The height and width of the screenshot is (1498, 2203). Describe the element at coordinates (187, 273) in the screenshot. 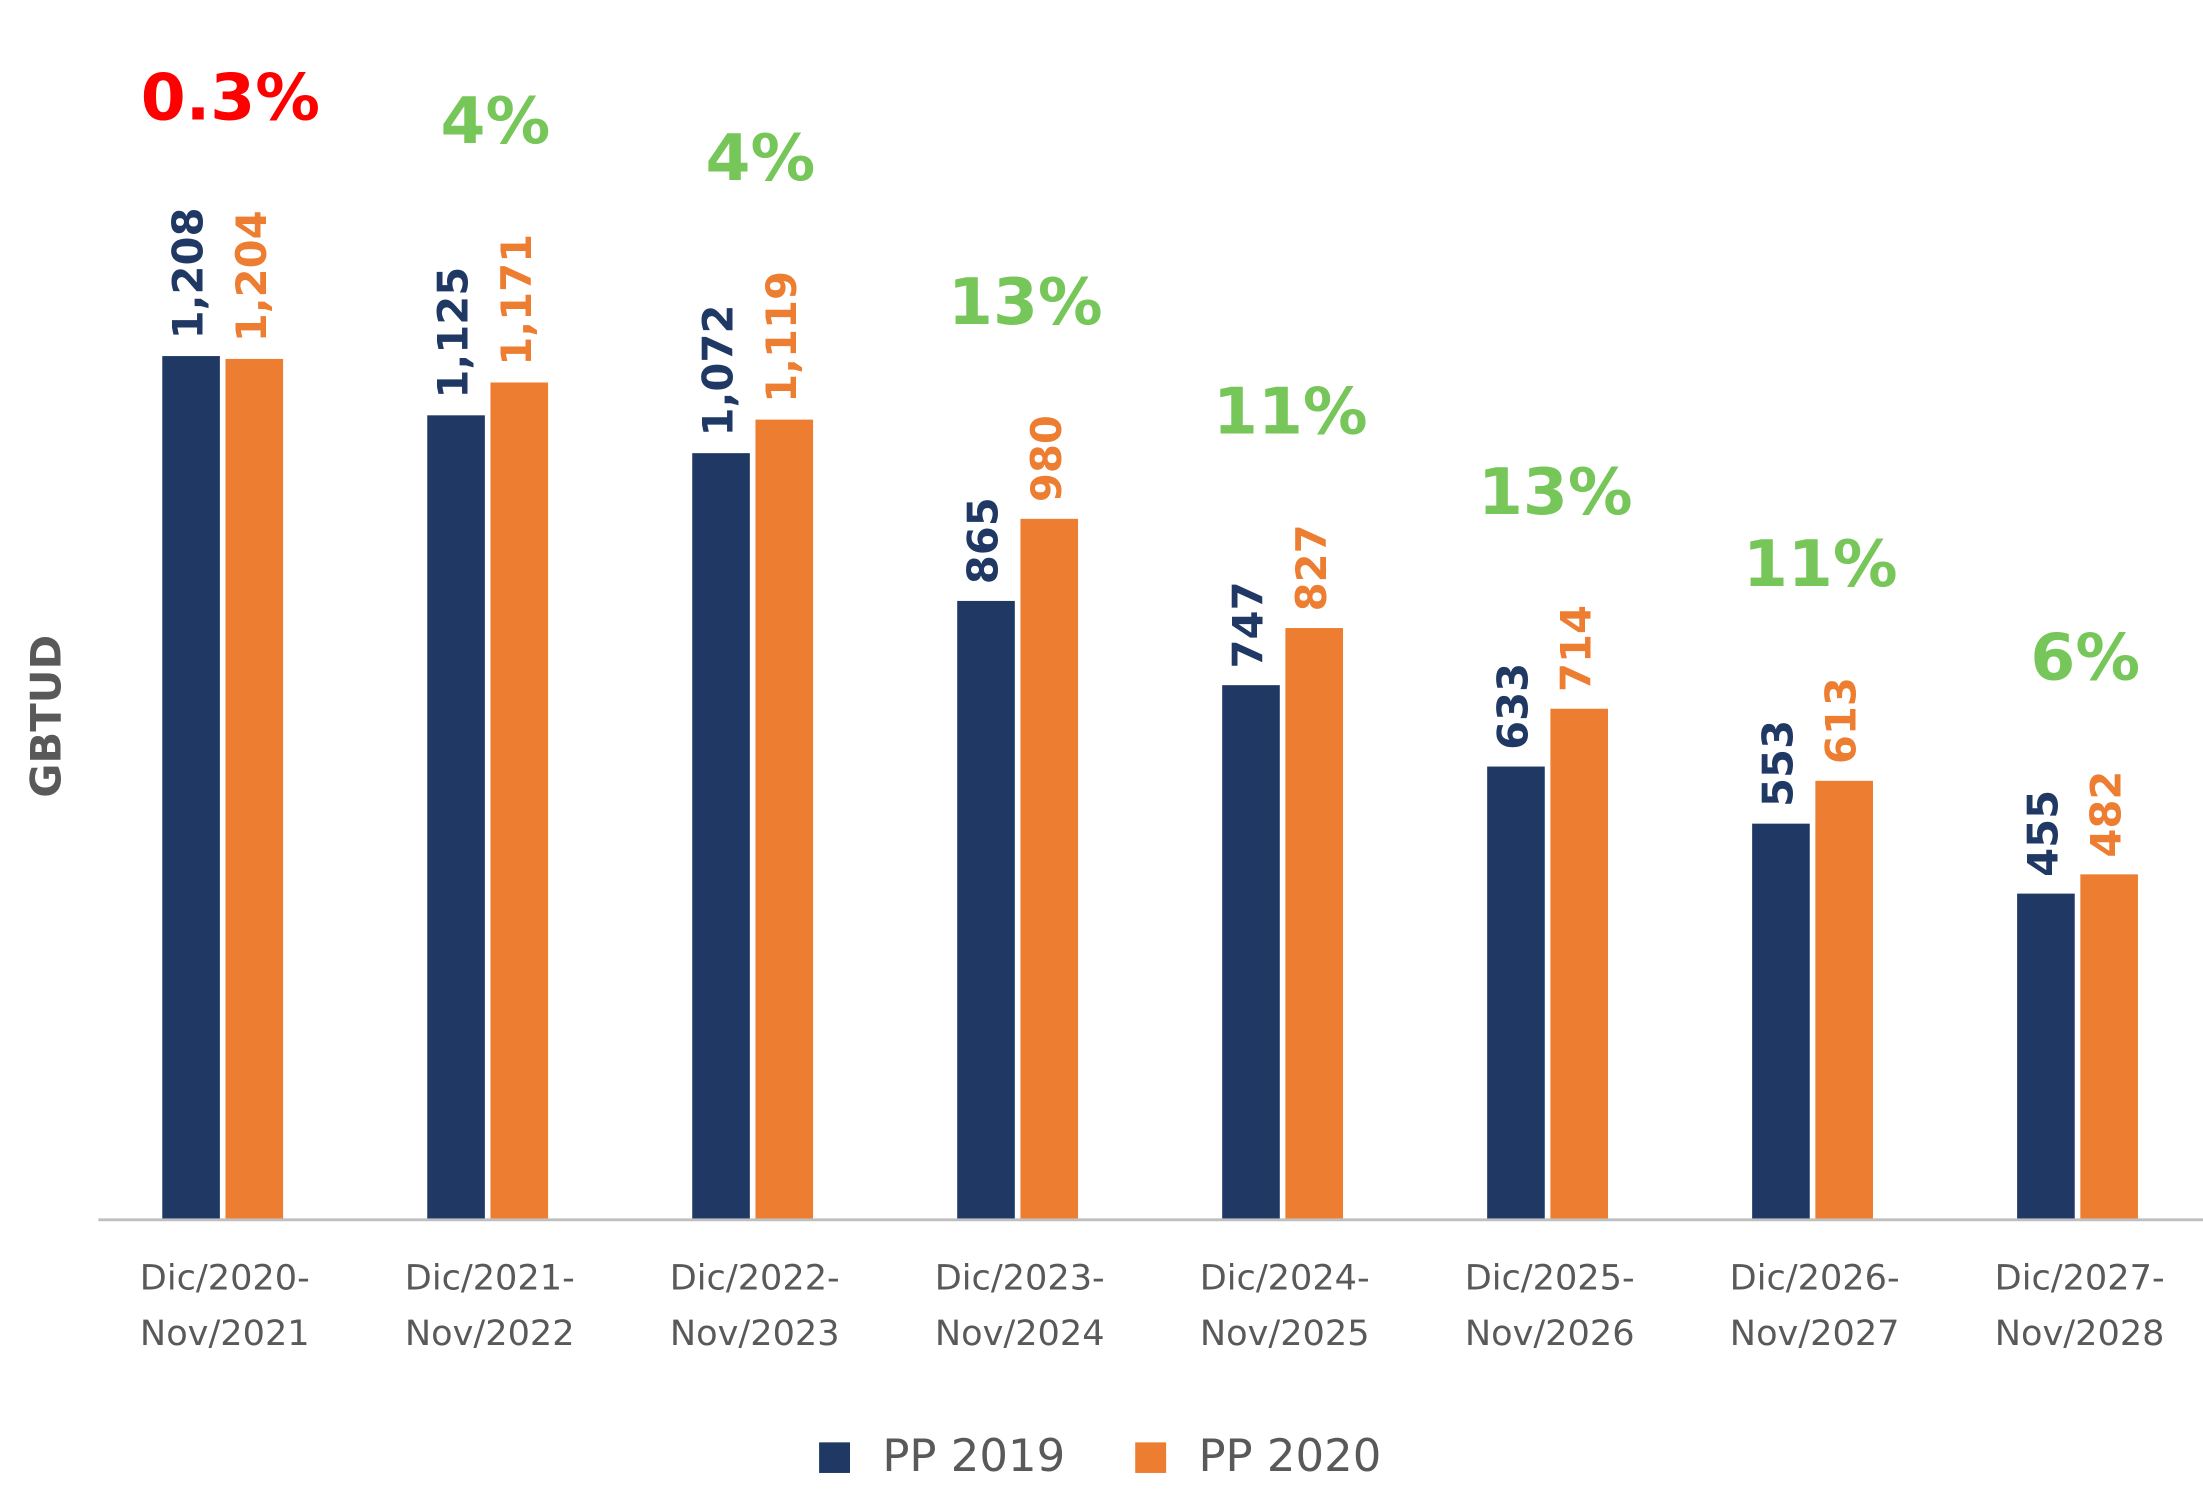

I see `value-label: 1,208` at that location.